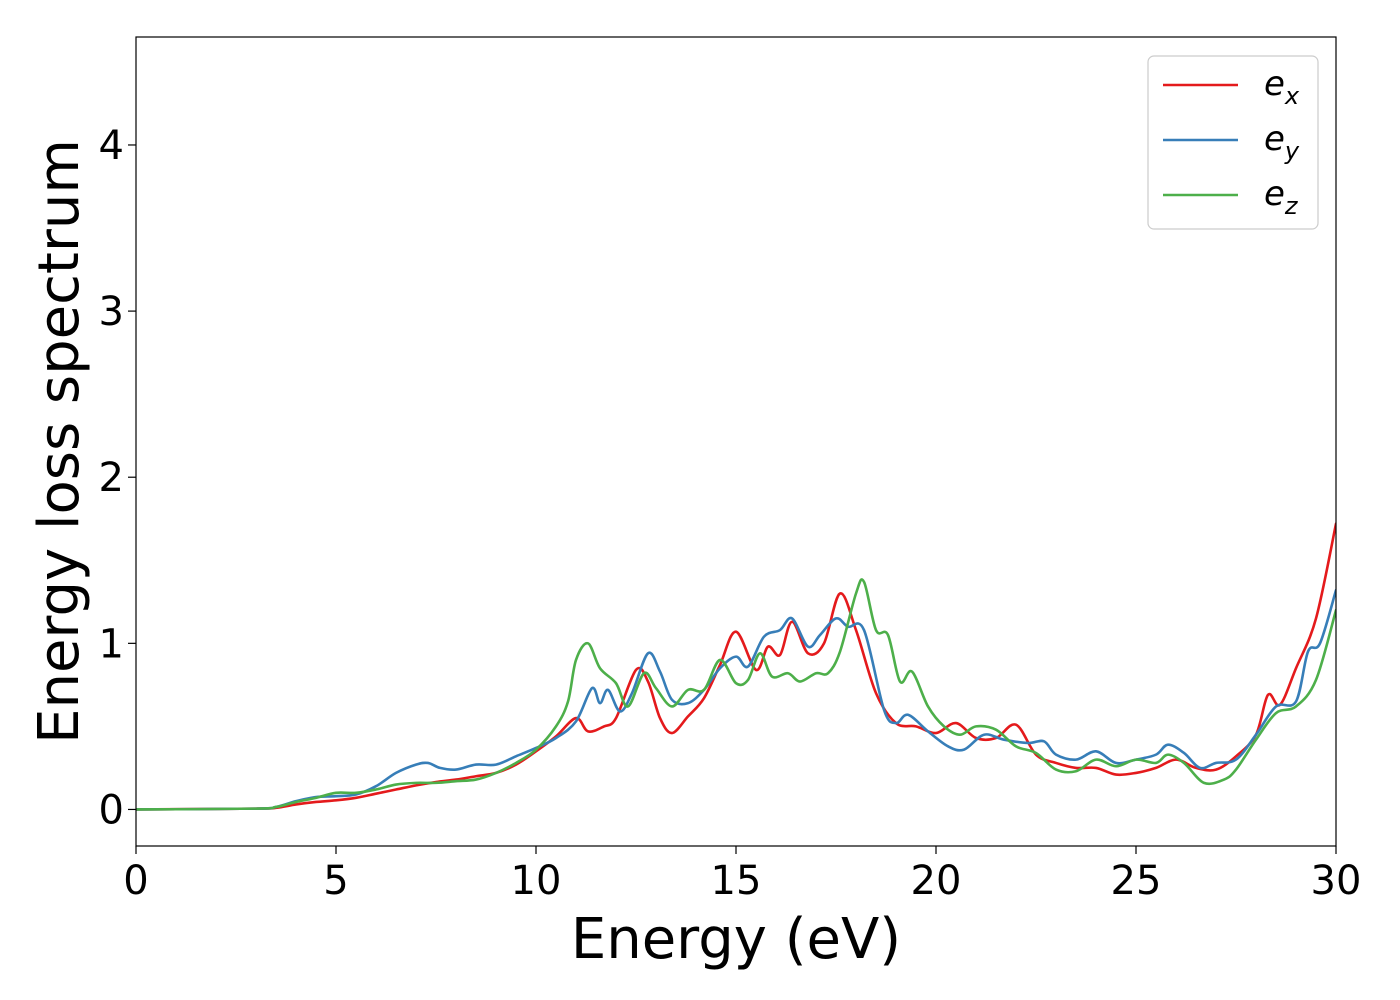 Image resolution: width=1400 pixels, height=1000 pixels. I want to click on legend-label-y: ey, so click(1282, 142).